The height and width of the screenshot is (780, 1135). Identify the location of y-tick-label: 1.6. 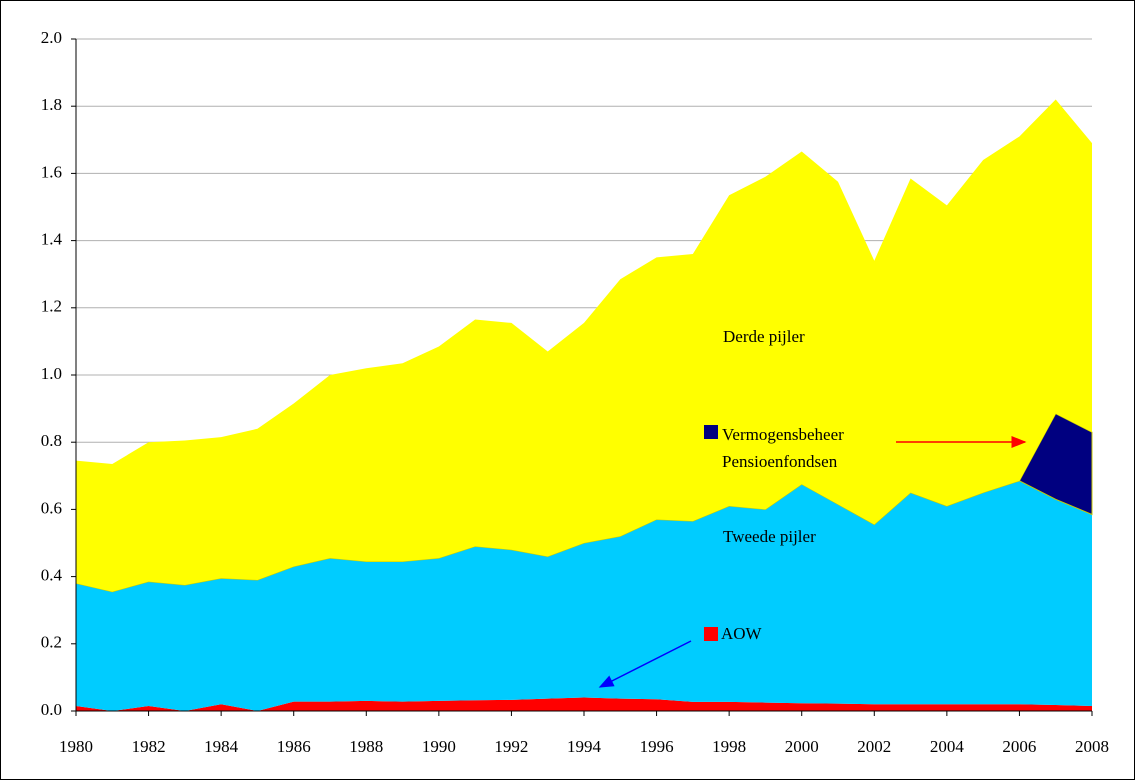
(51, 171).